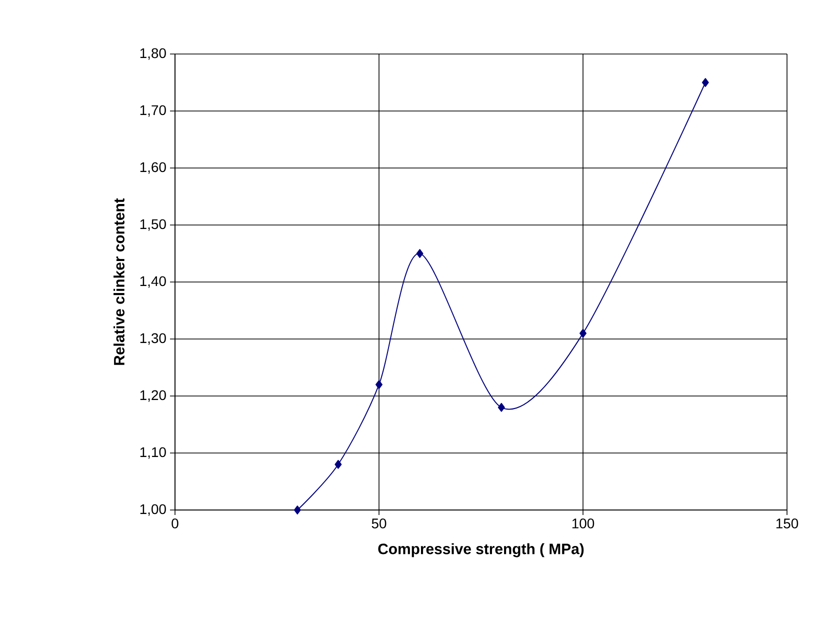 This screenshot has height=644, width=813. I want to click on x-tick-label: 150, so click(787, 523).